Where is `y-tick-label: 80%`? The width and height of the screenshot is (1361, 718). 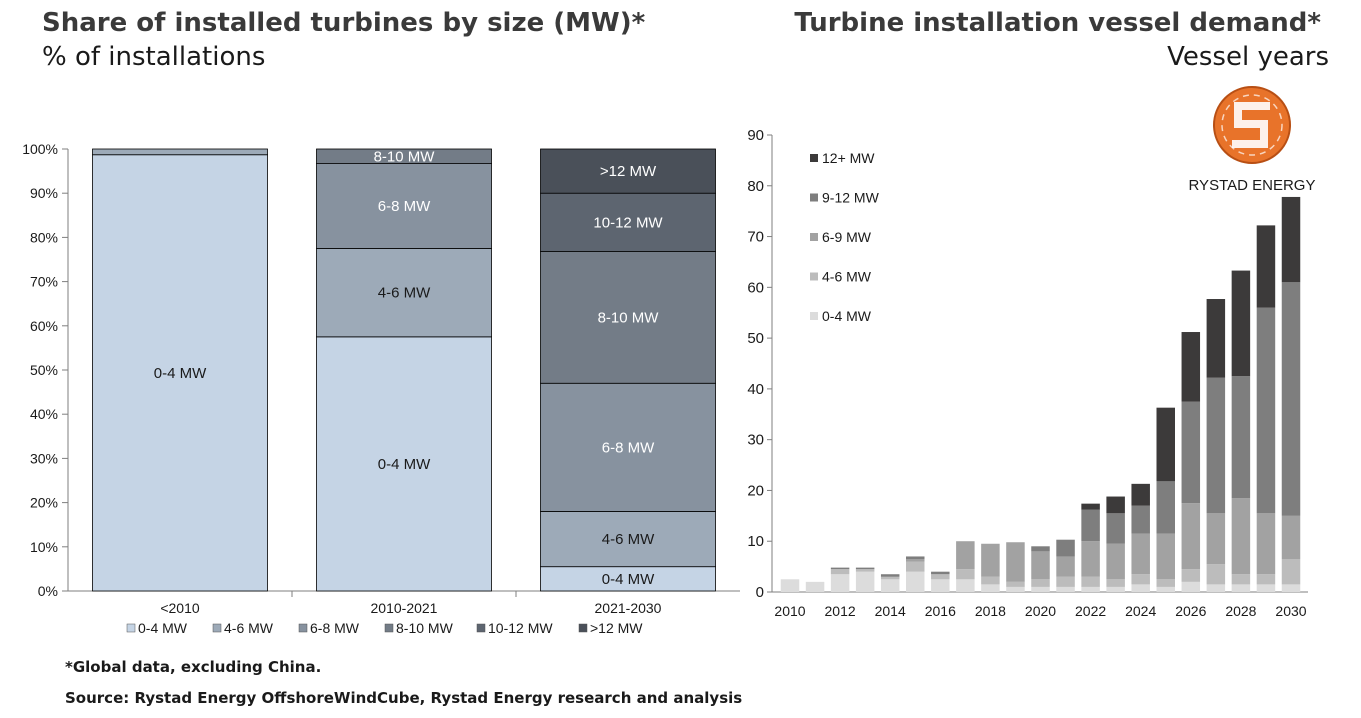
y-tick-label: 80% is located at coordinates (44, 237).